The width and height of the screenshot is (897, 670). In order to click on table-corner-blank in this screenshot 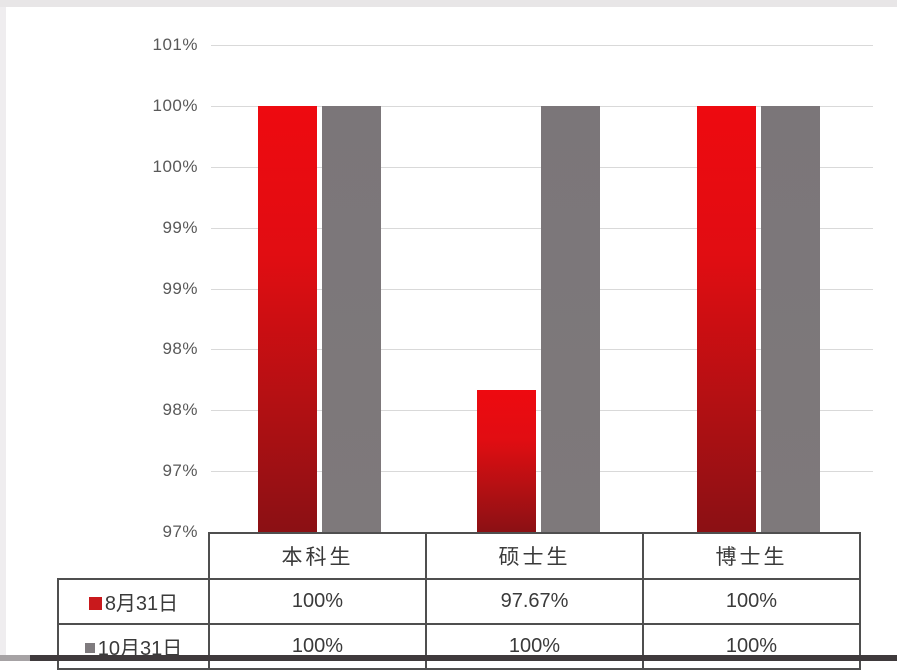, I will do `click(133, 556)`.